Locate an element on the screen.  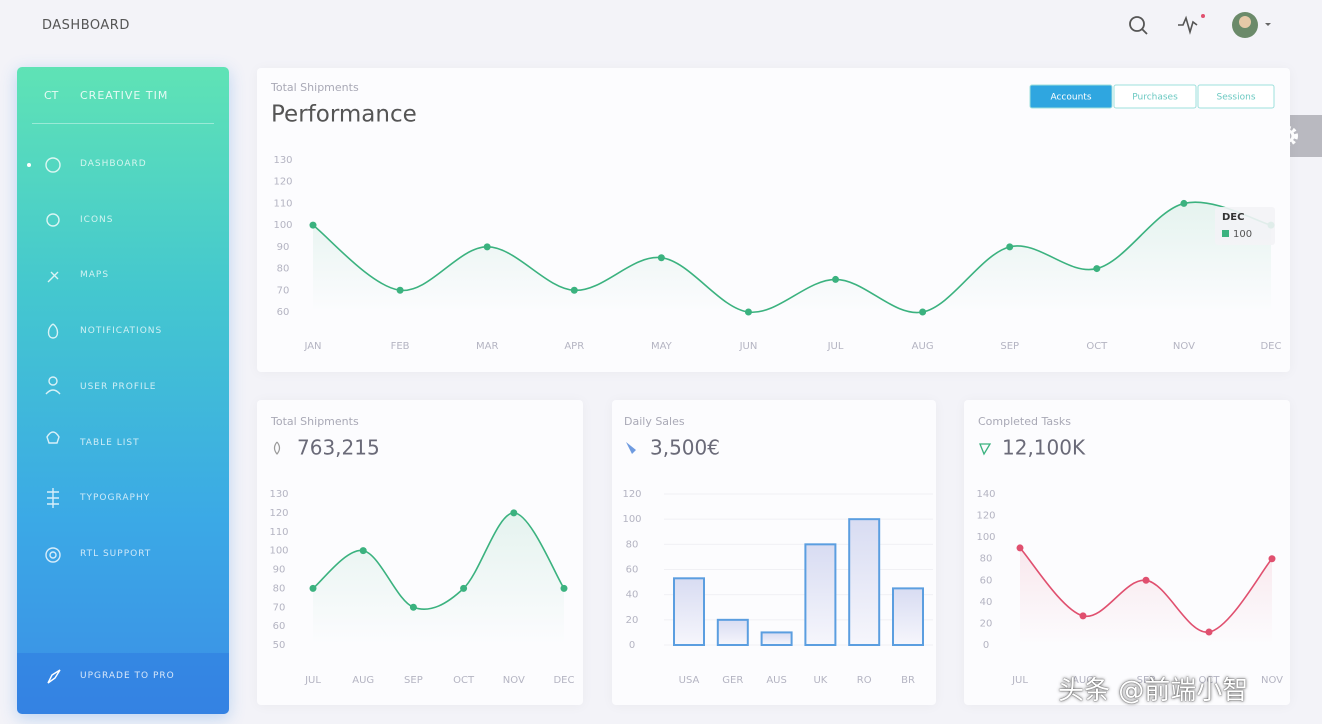
upgrade-link: UPGRADE TO PRO is located at coordinates (127, 676).